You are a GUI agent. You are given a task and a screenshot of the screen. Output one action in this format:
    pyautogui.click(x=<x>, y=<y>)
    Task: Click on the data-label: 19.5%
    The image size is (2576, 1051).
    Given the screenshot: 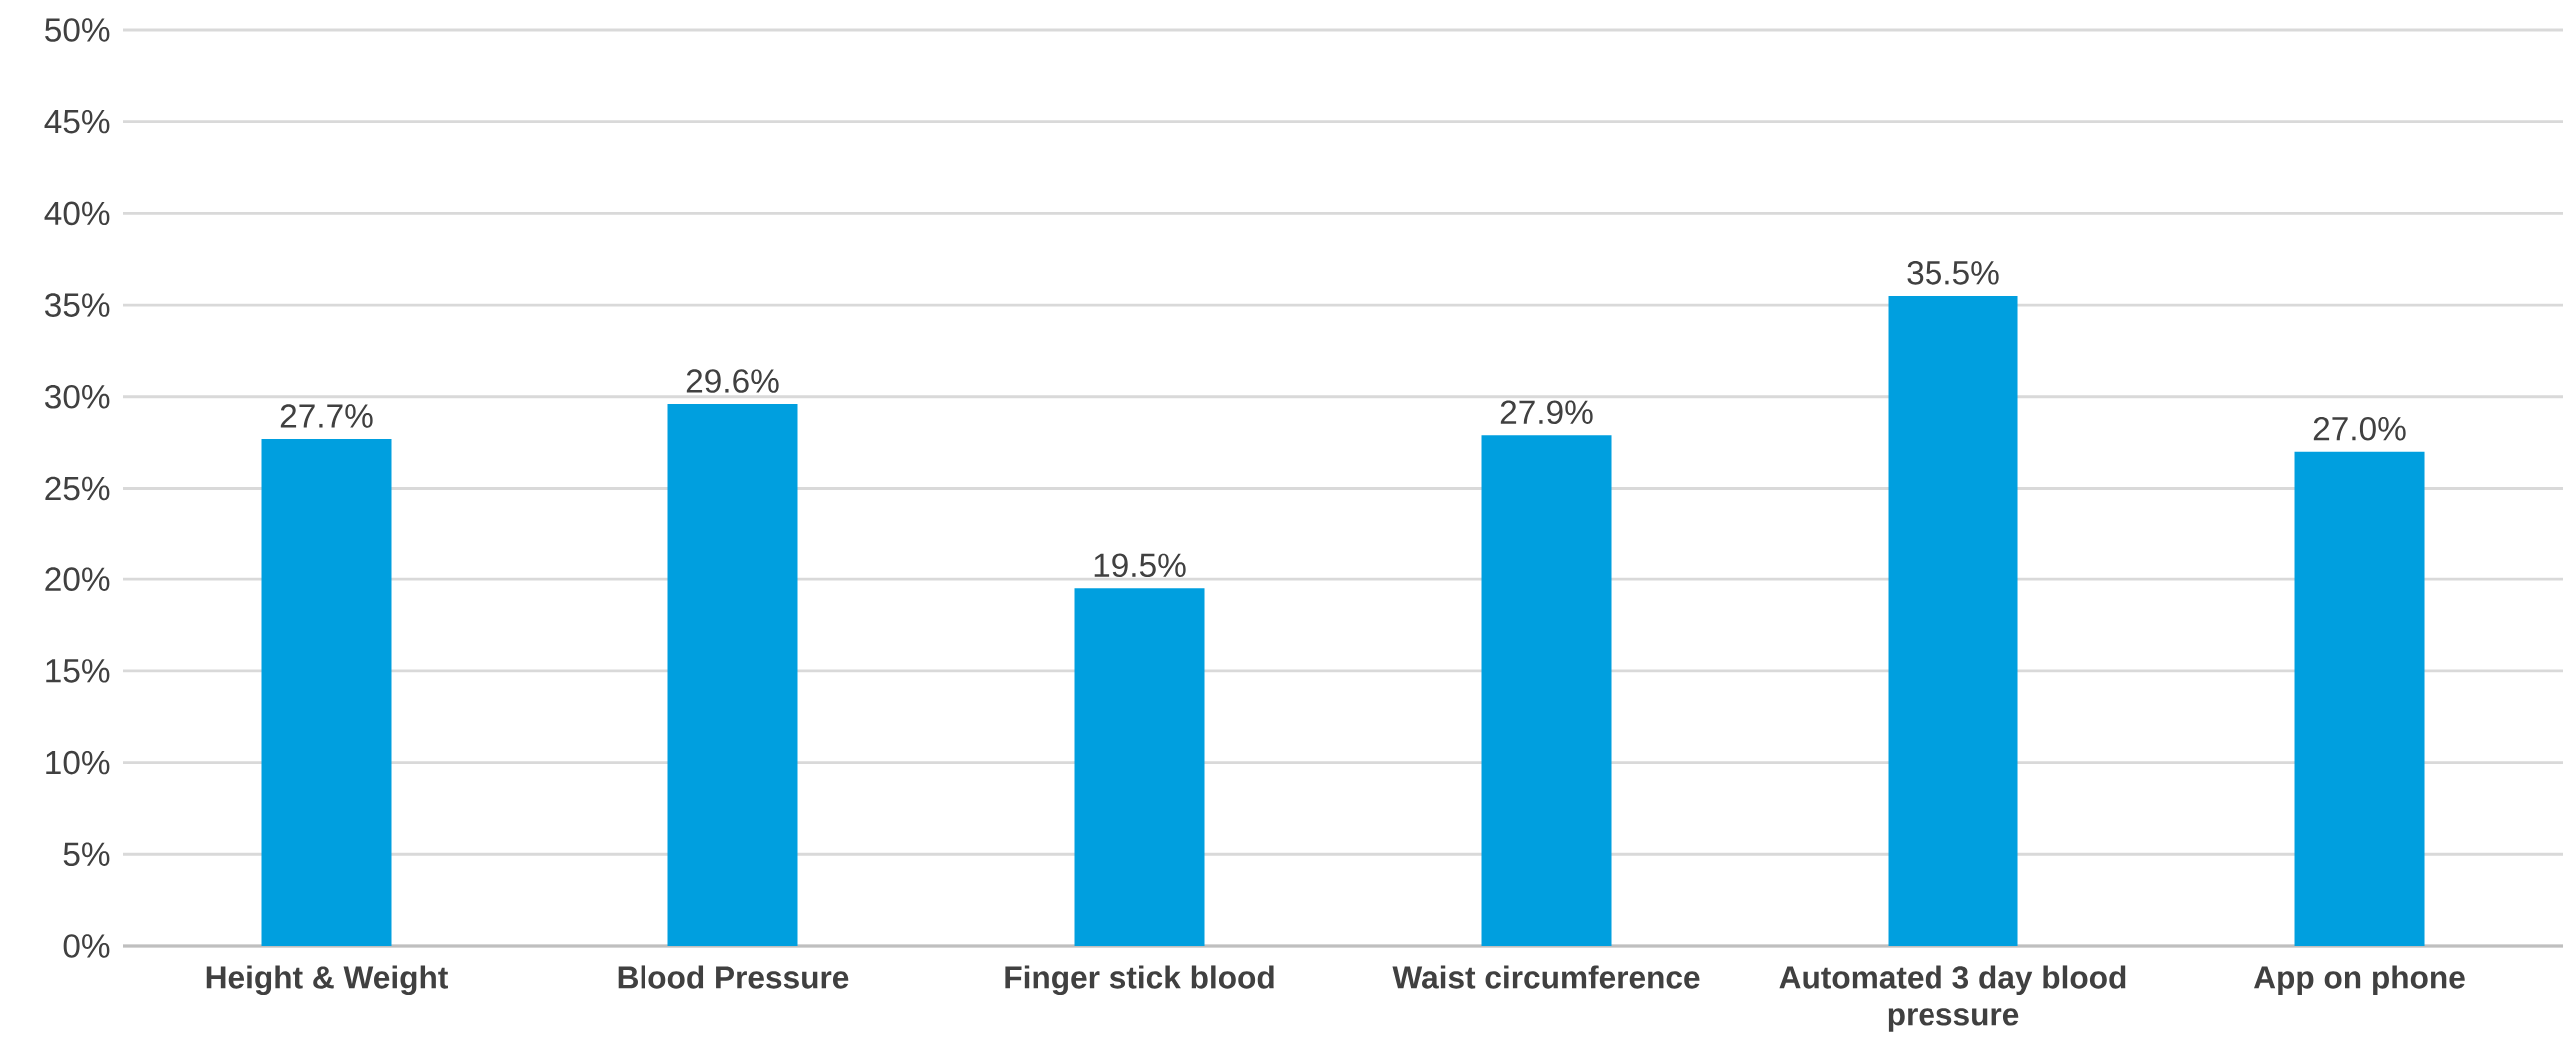 What is the action you would take?
    pyautogui.click(x=1140, y=565)
    